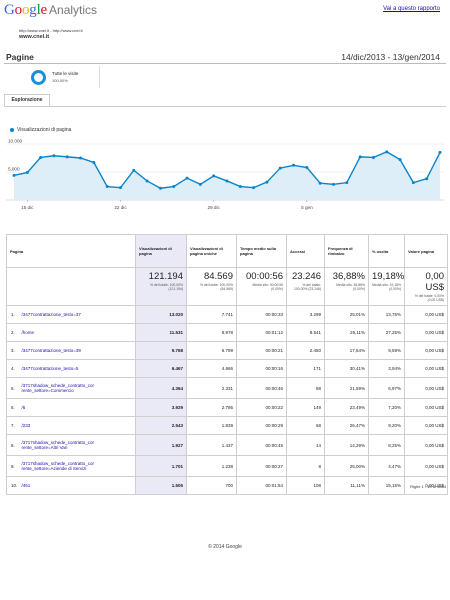 Image resolution: width=450 pixels, height=600 pixels. I want to click on avg-time-cell: 00:00:46, so click(261, 388).